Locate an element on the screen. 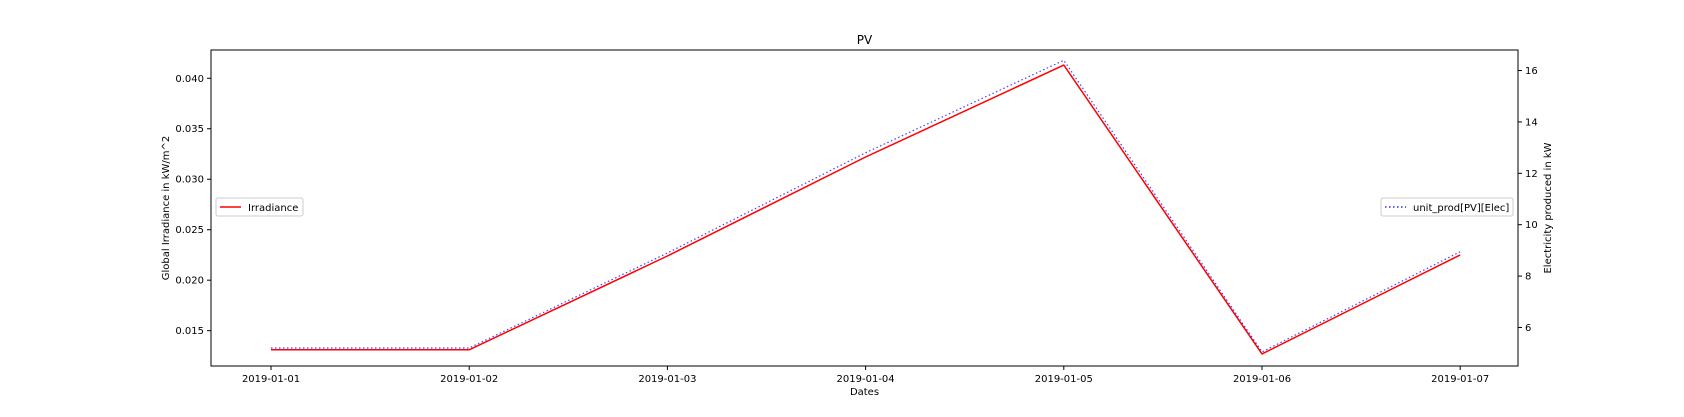 Image resolution: width=1684 pixels, height=417 pixels. y-left-tick-label: 0.025 is located at coordinates (189, 230).